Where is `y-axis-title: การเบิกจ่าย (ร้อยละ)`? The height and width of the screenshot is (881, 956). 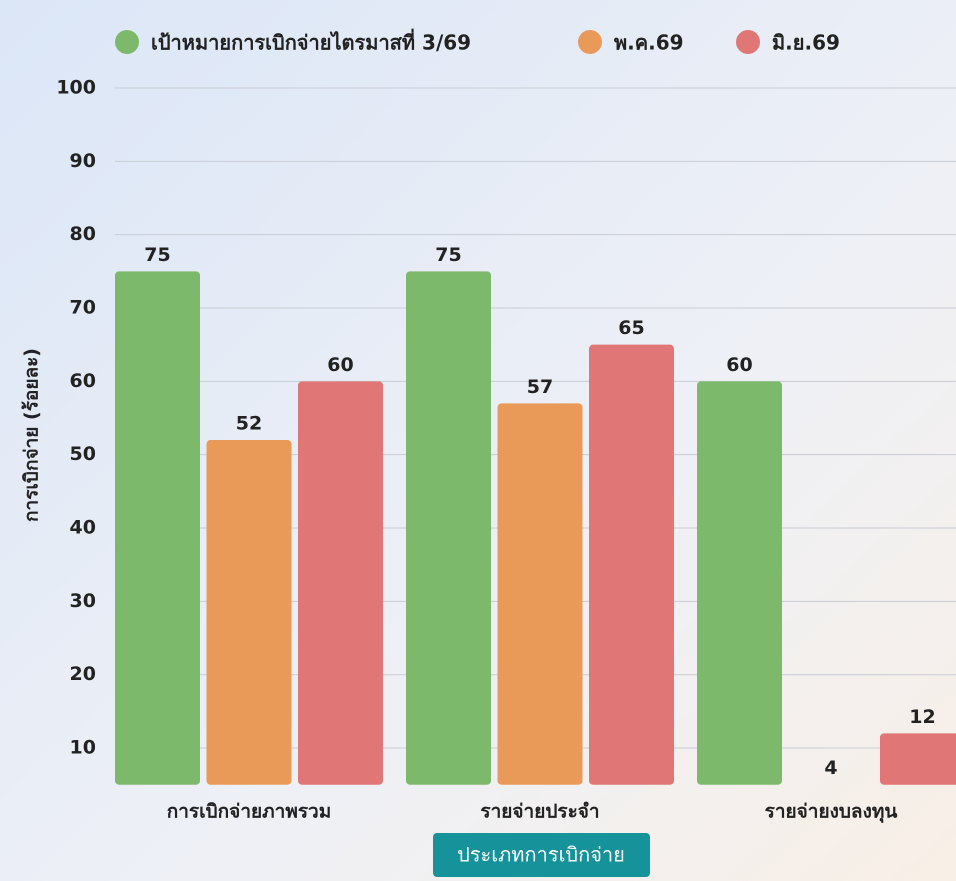
y-axis-title: การเบิกจ่าย (ร้อยละ) is located at coordinates (32, 435).